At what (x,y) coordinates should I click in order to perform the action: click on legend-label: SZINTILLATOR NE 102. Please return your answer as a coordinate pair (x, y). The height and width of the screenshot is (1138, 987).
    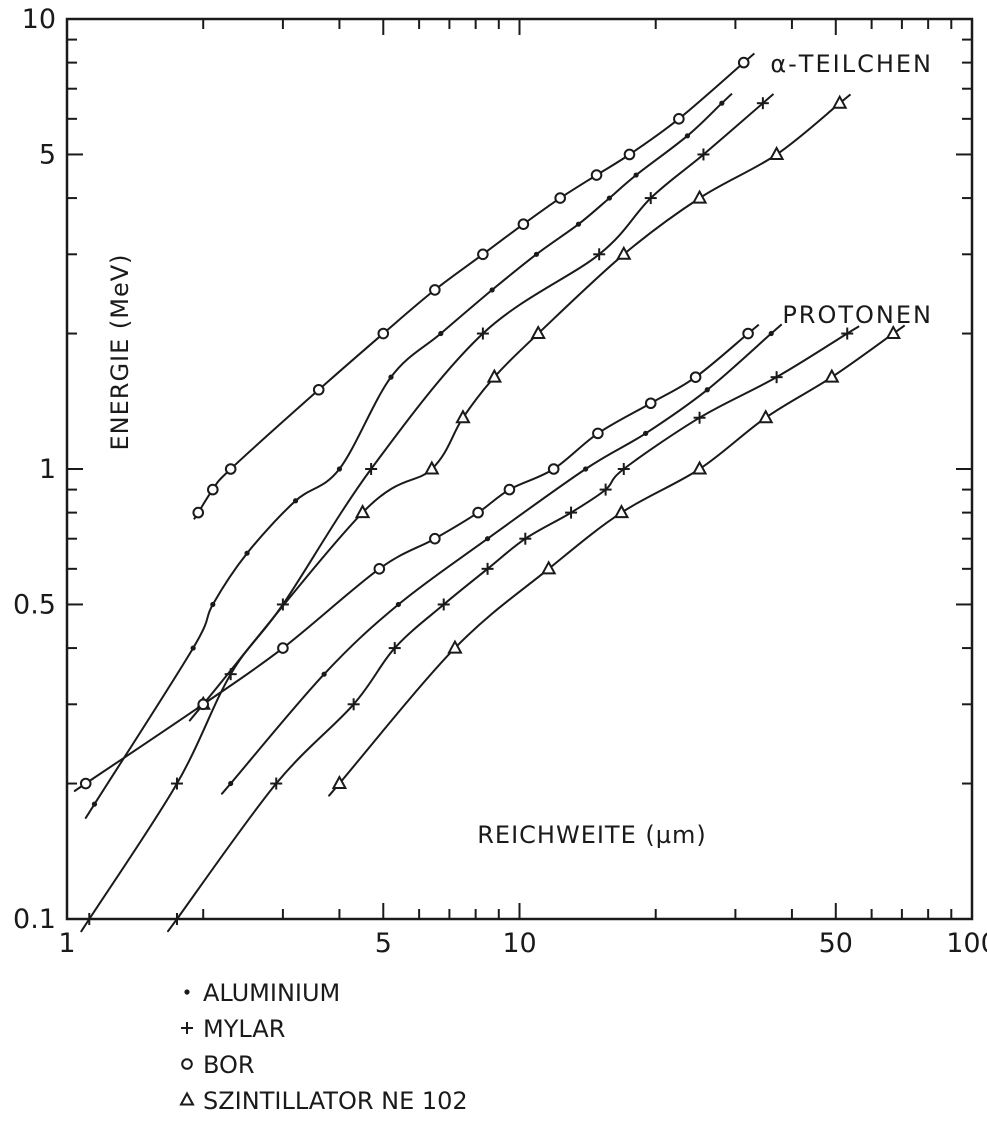
    Looking at the image, I should click on (335, 1101).